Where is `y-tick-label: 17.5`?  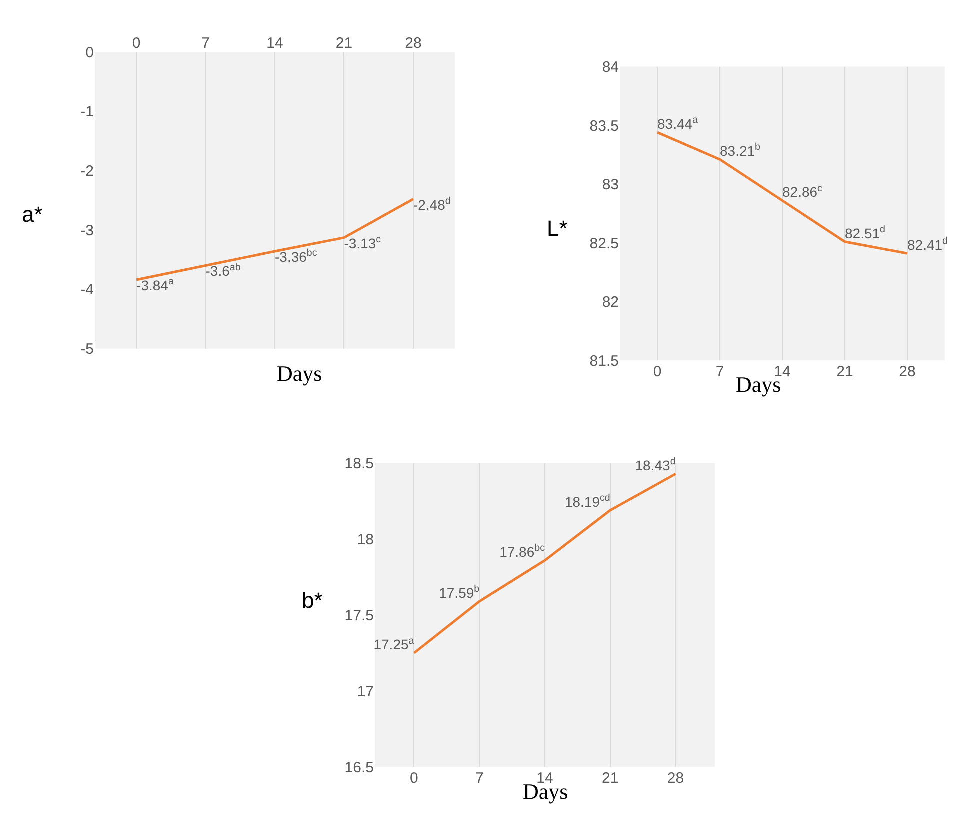
y-tick-label: 17.5 is located at coordinates (359, 615).